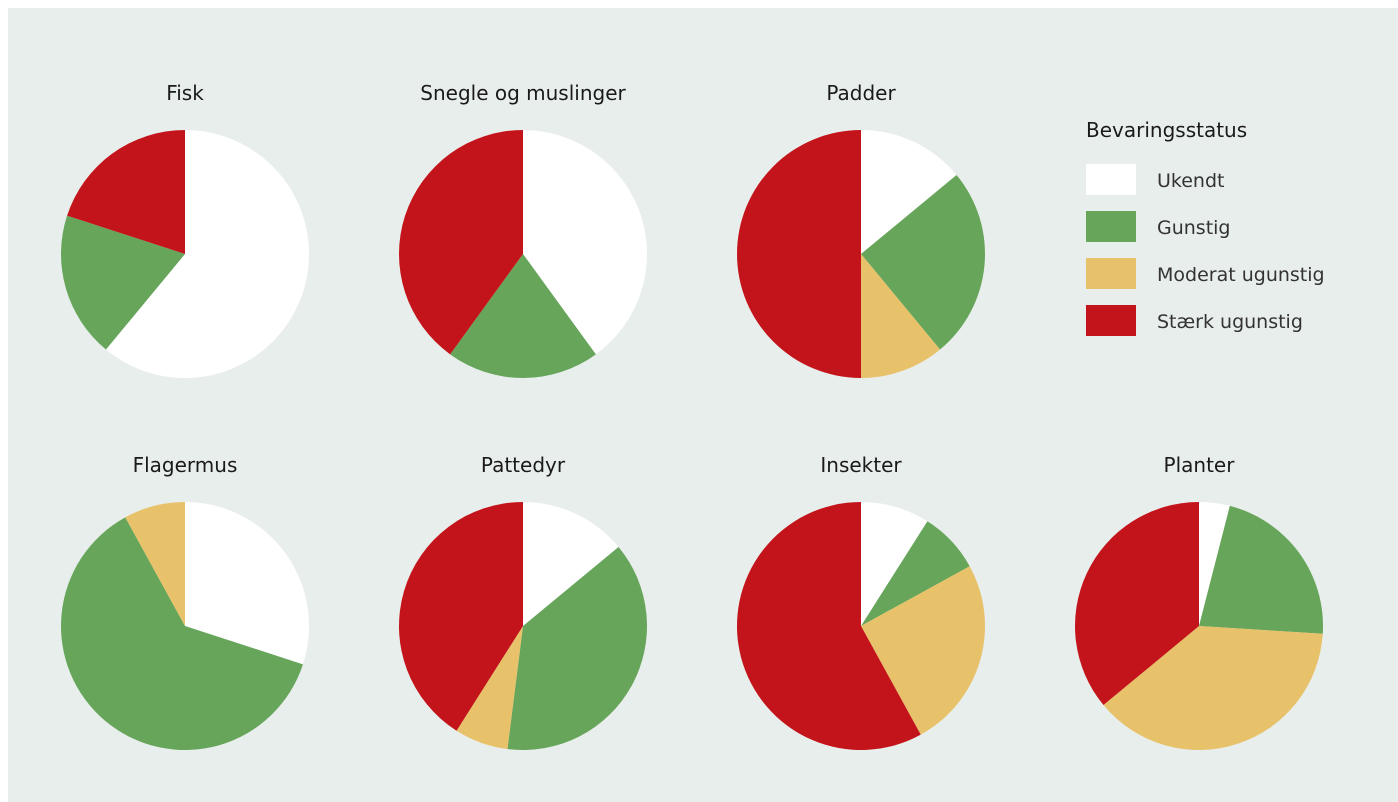 This screenshot has height=802, width=1398. Describe the element at coordinates (861, 93) in the screenshot. I see `pie-title: Padder` at that location.